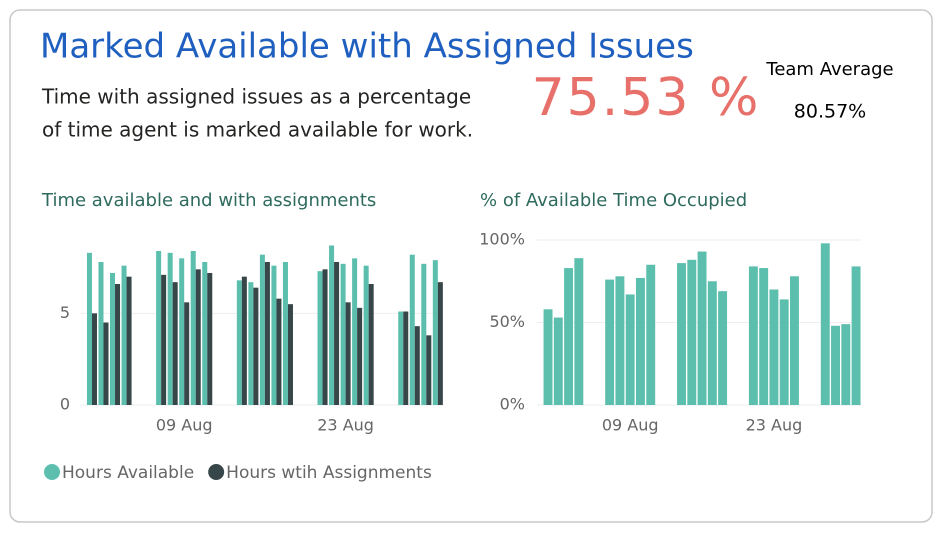 The image size is (942, 536). What do you see at coordinates (507, 321) in the screenshot?
I see `y-tick-label: 50%` at bounding box center [507, 321].